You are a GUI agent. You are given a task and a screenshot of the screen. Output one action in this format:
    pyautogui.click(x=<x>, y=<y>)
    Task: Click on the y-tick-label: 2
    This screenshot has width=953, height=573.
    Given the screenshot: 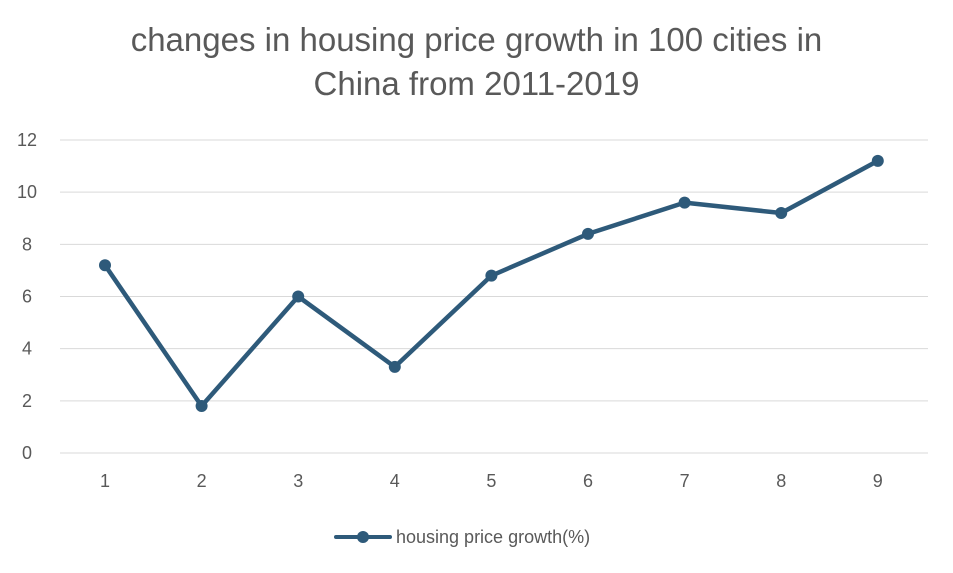 What is the action you would take?
    pyautogui.click(x=27, y=401)
    